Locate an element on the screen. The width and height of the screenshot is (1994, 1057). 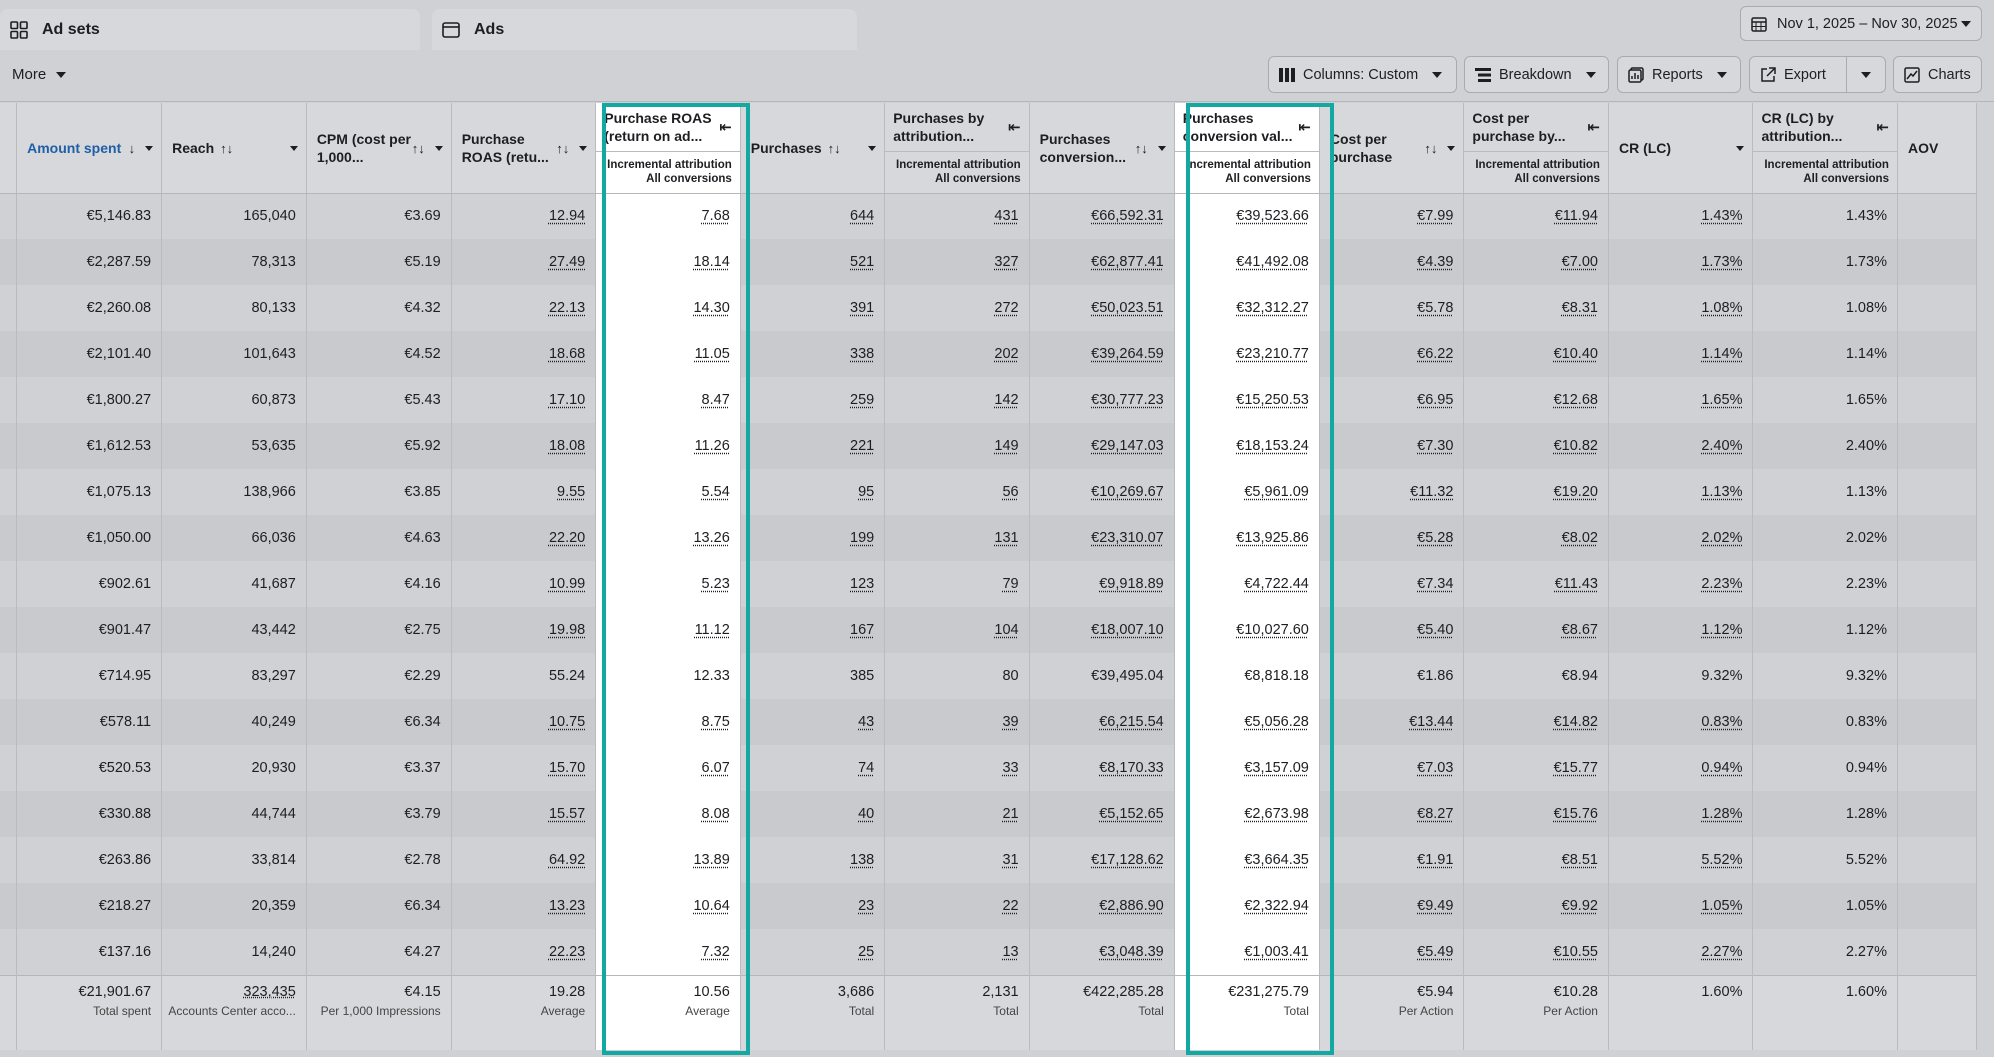
columns-button: Columns: Custom is located at coordinates (1362, 74).